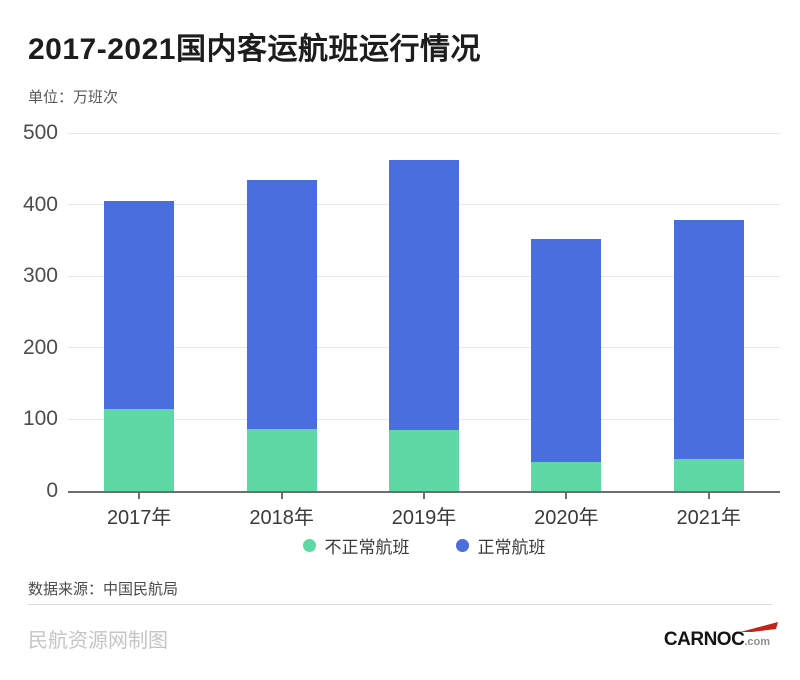 The width and height of the screenshot is (800, 680). Describe the element at coordinates (424, 492) in the screenshot. I see `x-axis-line` at that location.